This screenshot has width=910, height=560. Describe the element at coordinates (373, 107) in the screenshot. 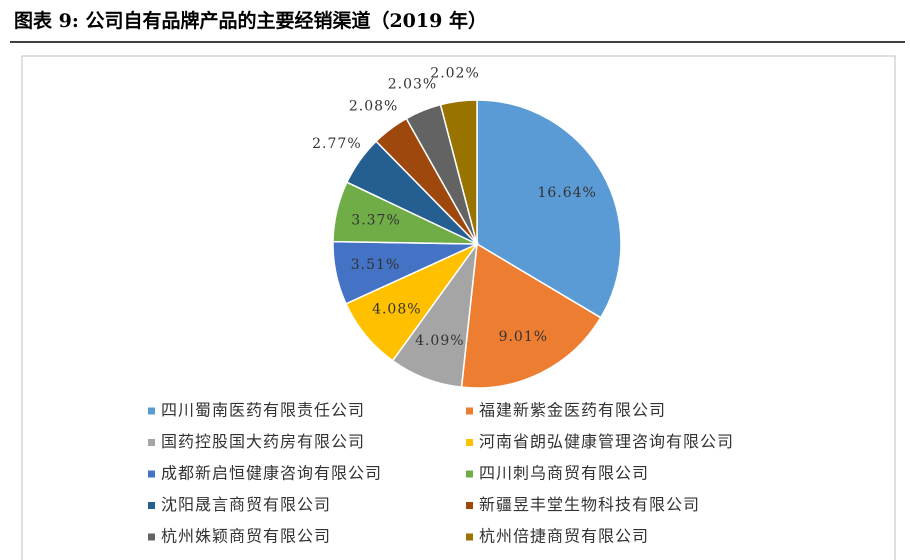

I see `data-label: 2.08%` at that location.